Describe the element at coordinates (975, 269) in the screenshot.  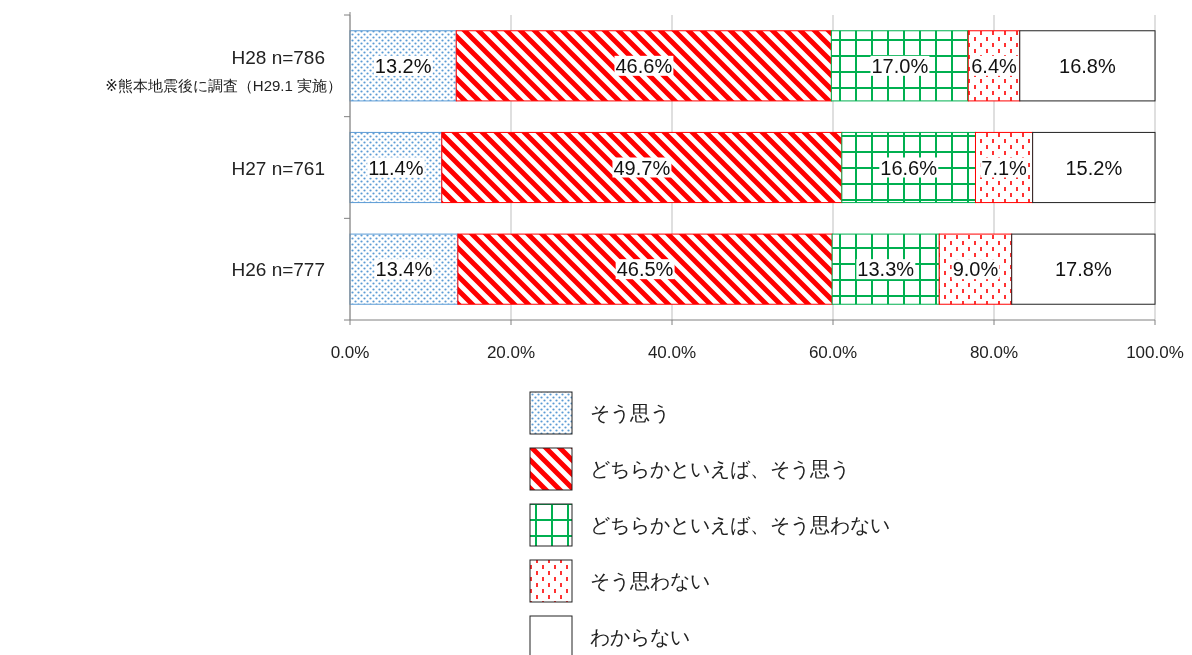
I see `data-label: 9.0%` at that location.